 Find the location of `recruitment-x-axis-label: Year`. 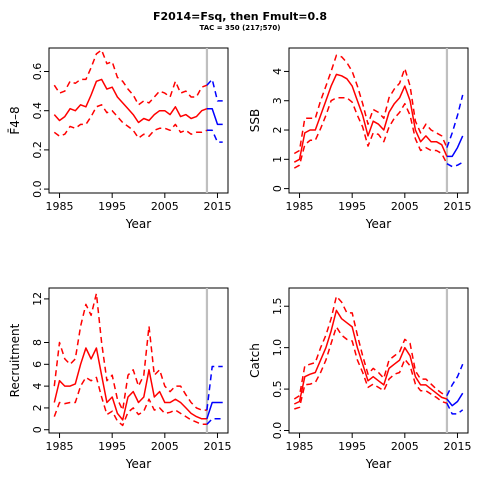

recruitment-x-axis-label: Year is located at coordinates (138, 464).